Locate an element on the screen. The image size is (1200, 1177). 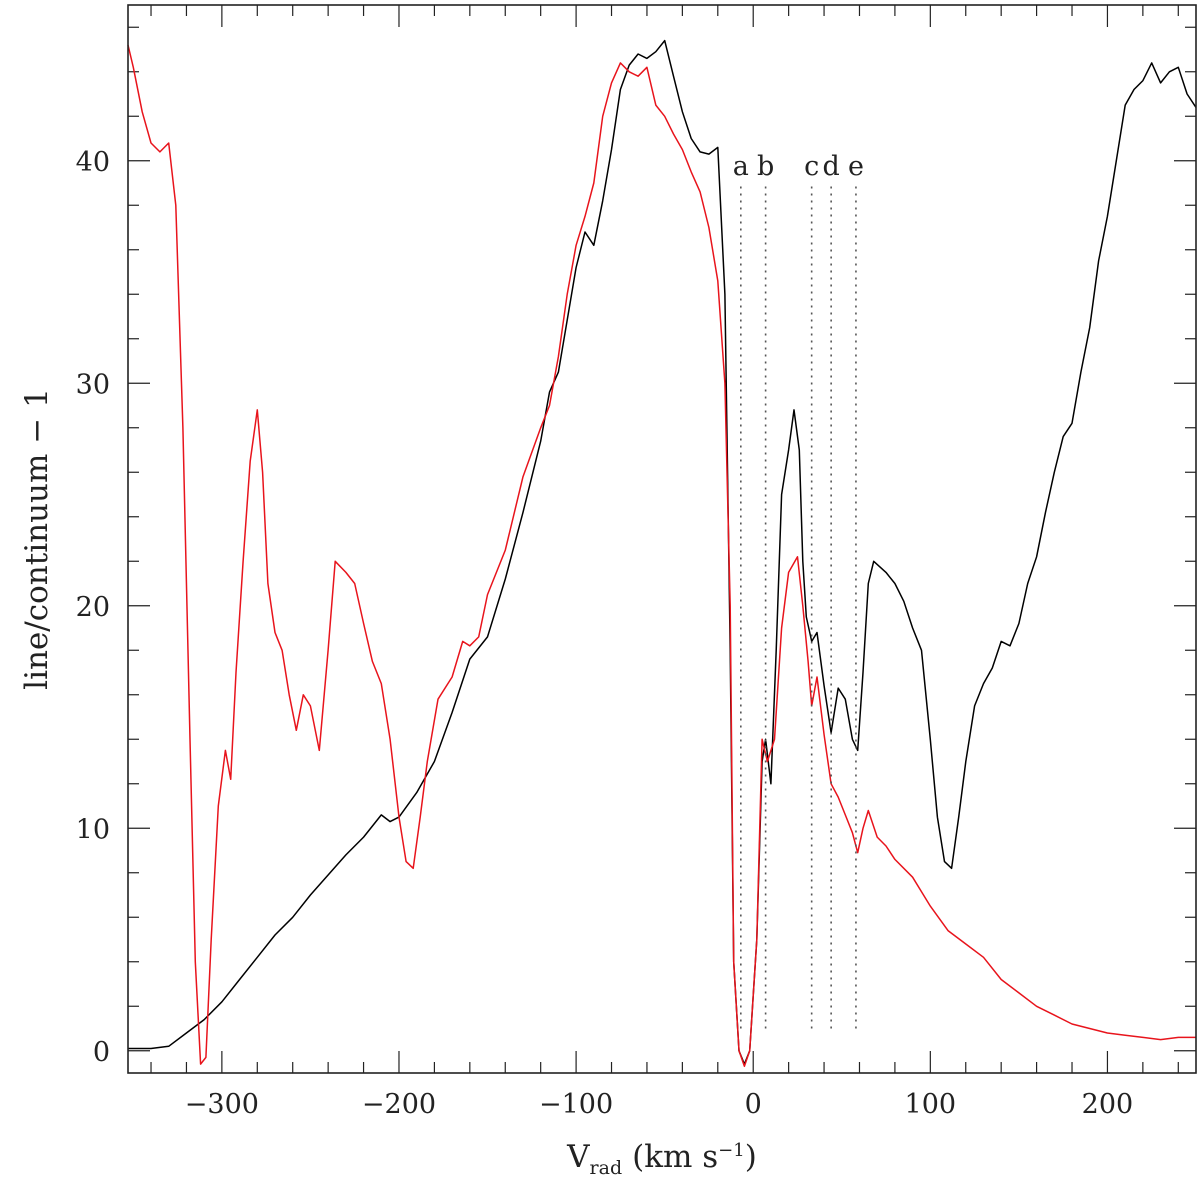
y-tick-label: 20 is located at coordinates (93, 607).